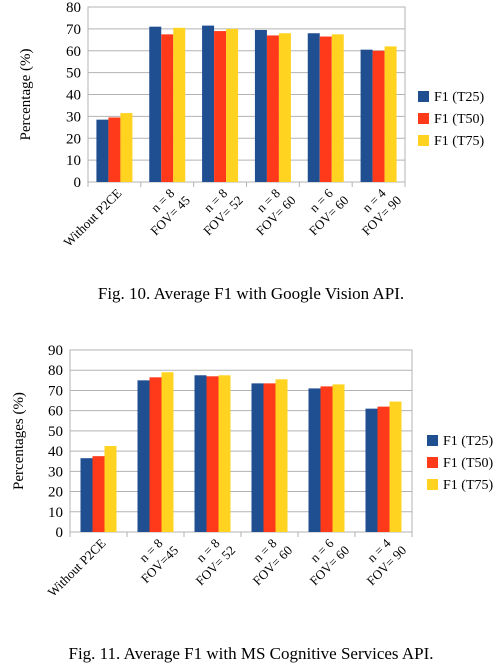 Image resolution: width=502 pixels, height=664 pixels. Describe the element at coordinates (164, 209) in the screenshot. I see `x-category-label: n = 8FOV= 45` at that location.